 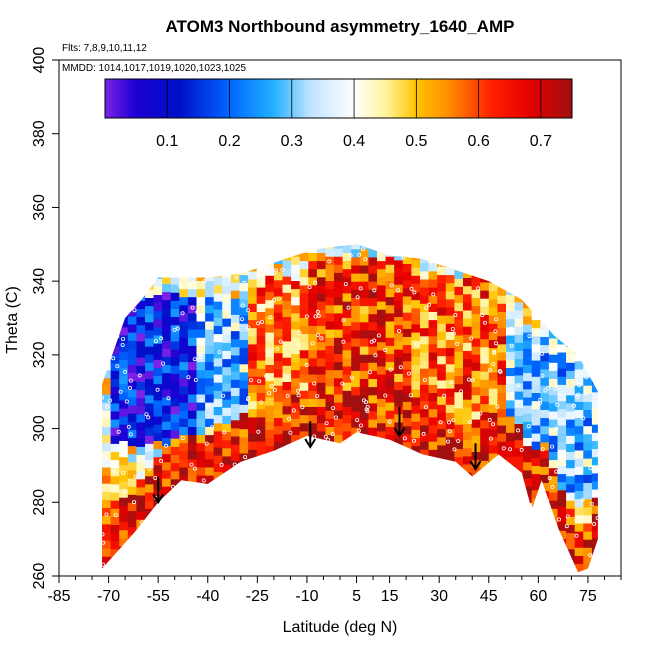 What do you see at coordinates (338, 114) in the screenshot?
I see `colorbar: 0.1 0.2 0.3 0.4 0.5 0.6 0.7` at bounding box center [338, 114].